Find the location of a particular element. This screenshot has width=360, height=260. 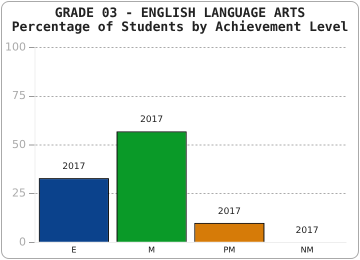

y-tick-label: 0 is located at coordinates (22, 241).